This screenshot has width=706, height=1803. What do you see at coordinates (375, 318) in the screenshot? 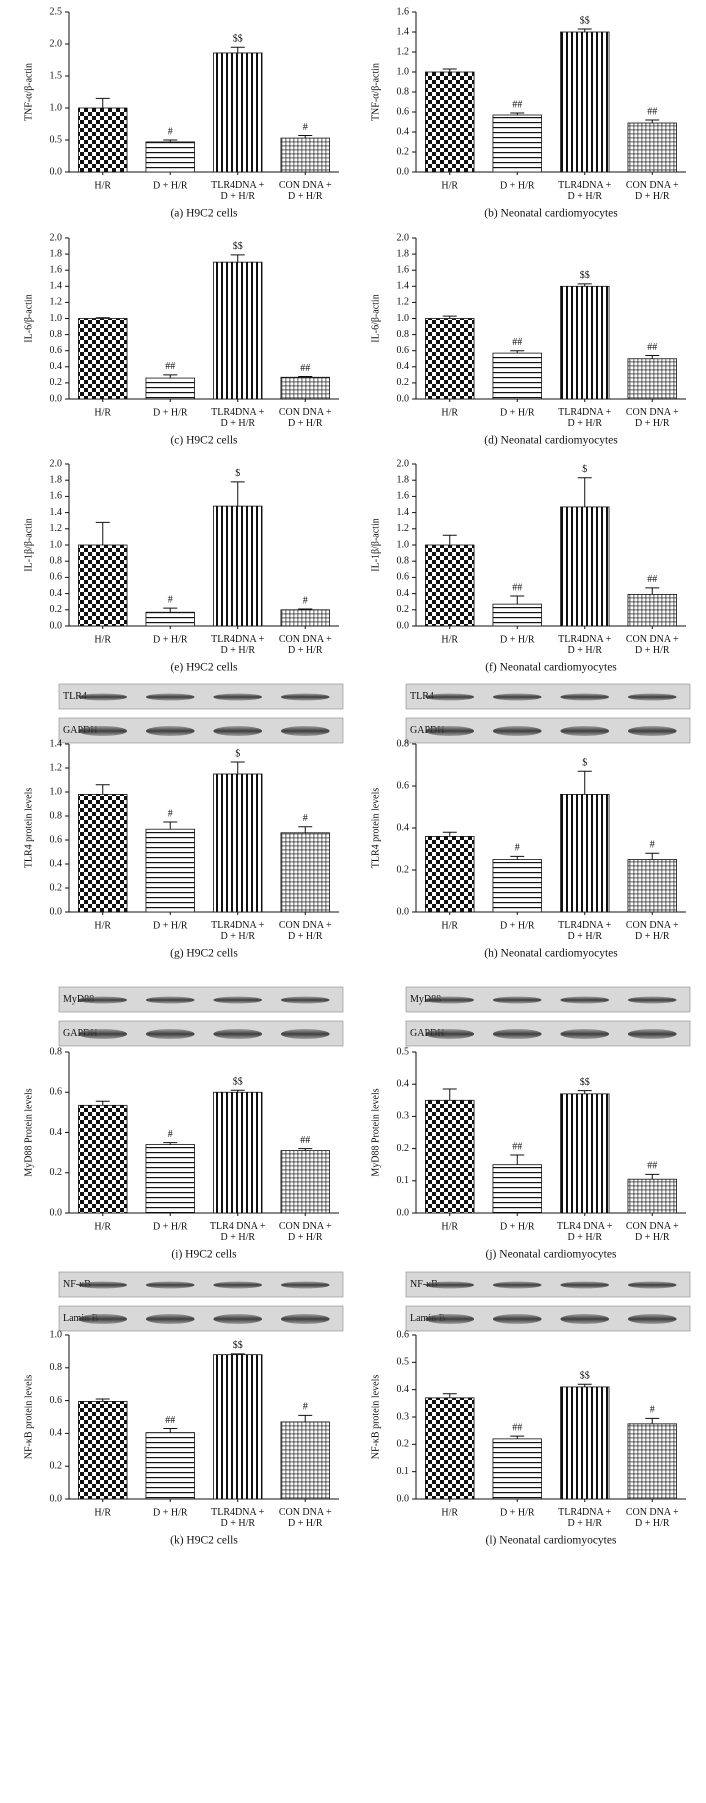
I see `y-axis-label: IL-6/β-actin` at bounding box center [375, 318].